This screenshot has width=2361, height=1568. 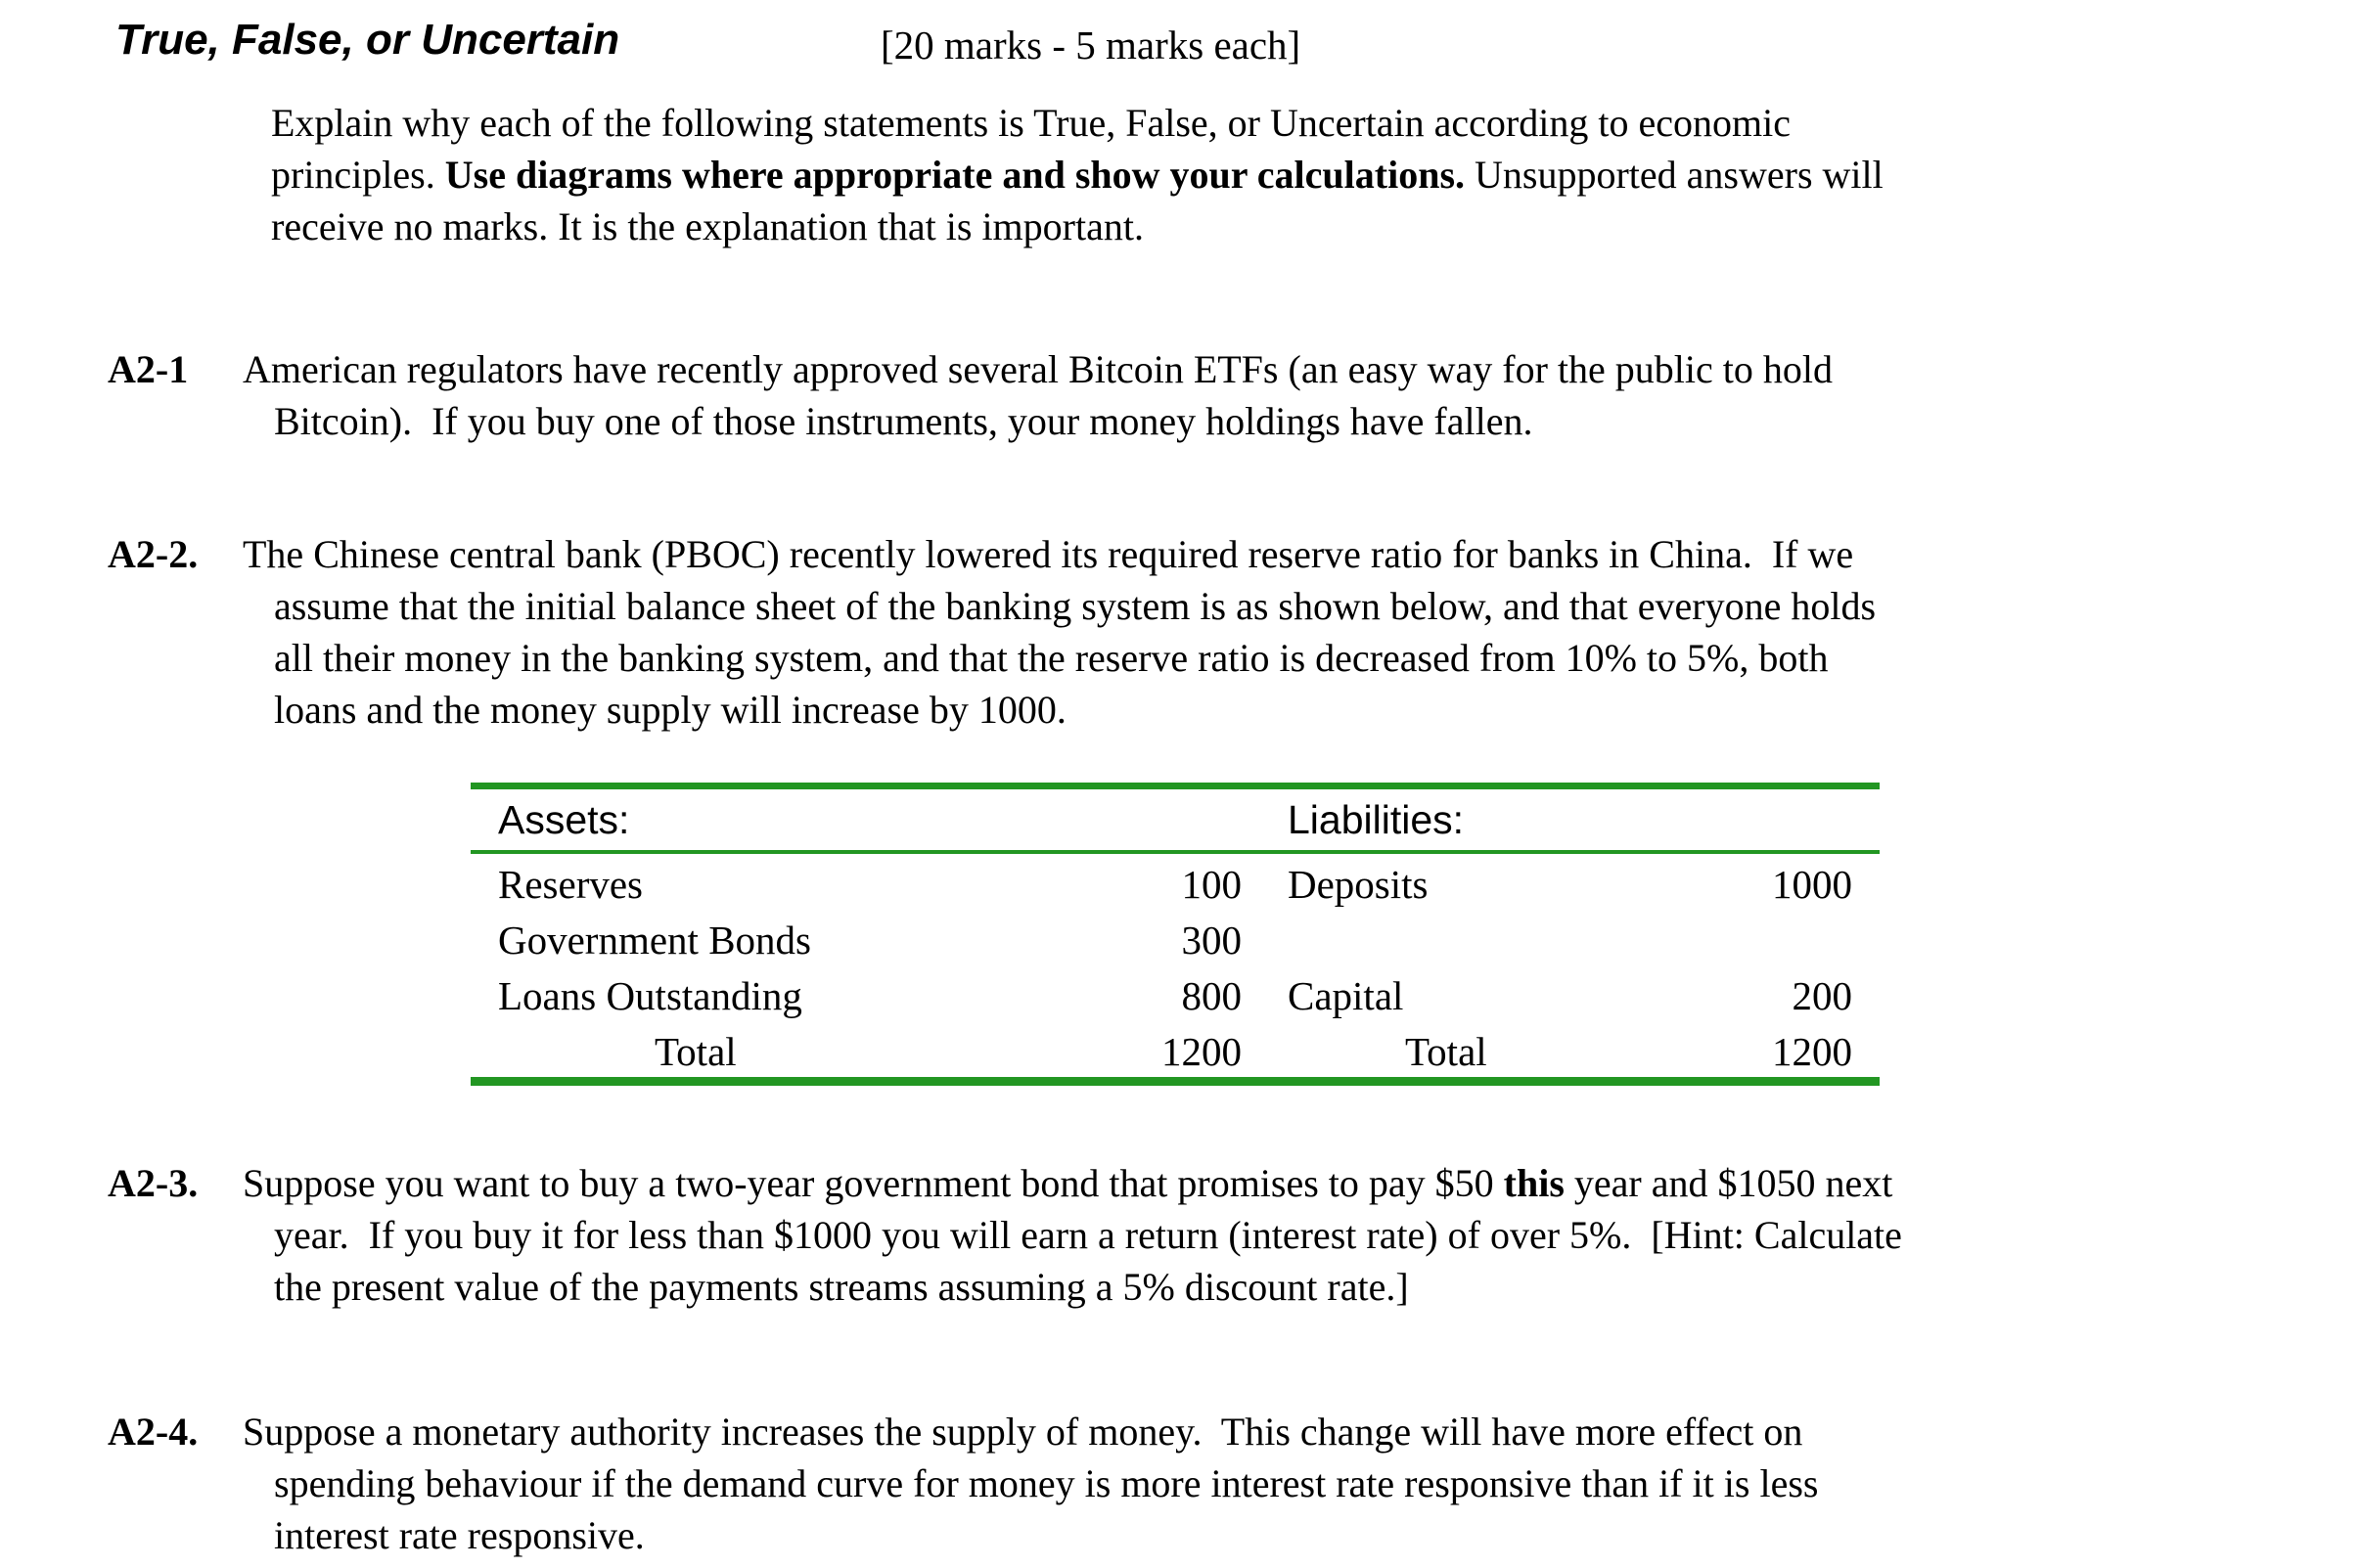 I want to click on balance-sheet-cell: 100, so click(x=1212, y=884).